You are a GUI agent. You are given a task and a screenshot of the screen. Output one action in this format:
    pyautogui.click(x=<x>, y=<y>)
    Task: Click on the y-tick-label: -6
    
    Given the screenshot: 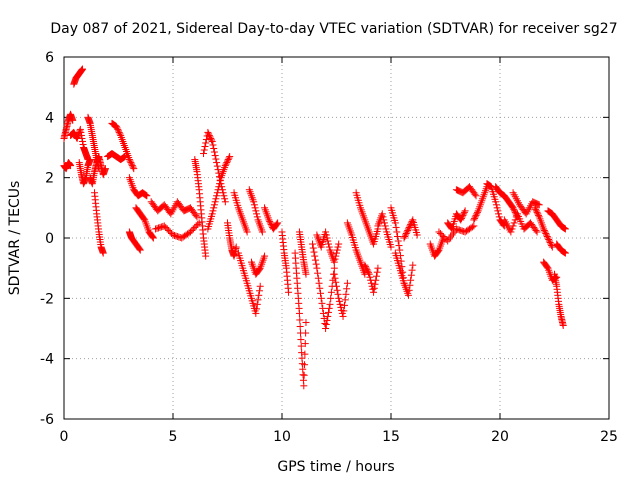 What is the action you would take?
    pyautogui.click(x=47, y=420)
    